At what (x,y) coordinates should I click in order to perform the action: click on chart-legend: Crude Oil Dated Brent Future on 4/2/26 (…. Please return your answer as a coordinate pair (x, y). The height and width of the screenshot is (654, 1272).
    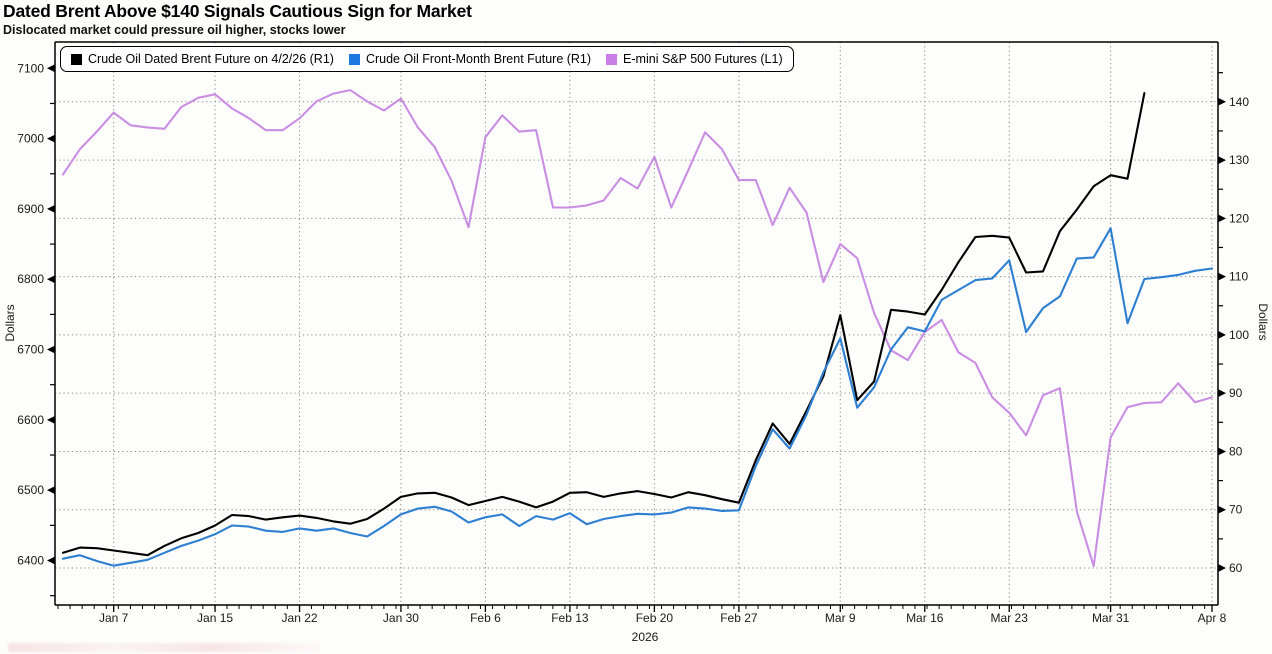
    Looking at the image, I should click on (427, 59).